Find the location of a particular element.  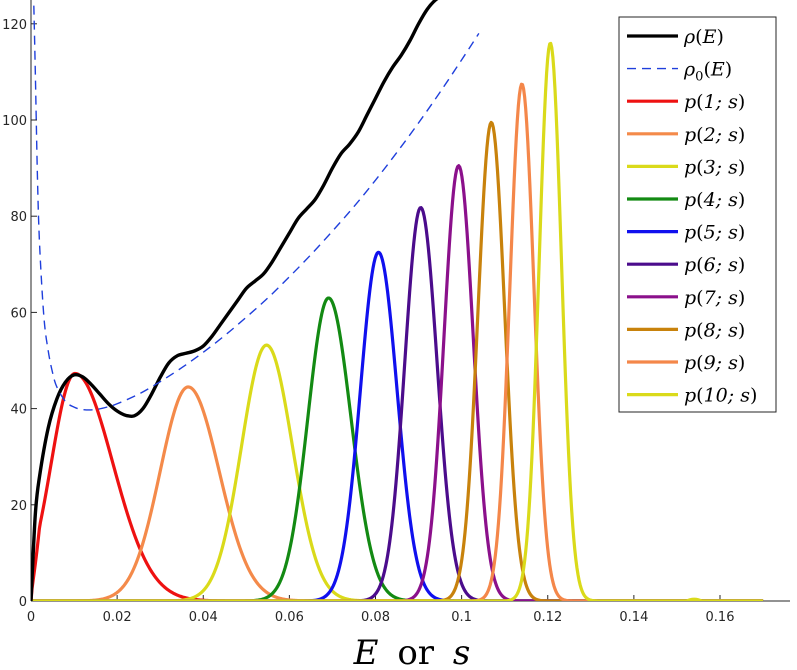

legend-entry: p(2; s) is located at coordinates (686, 135).